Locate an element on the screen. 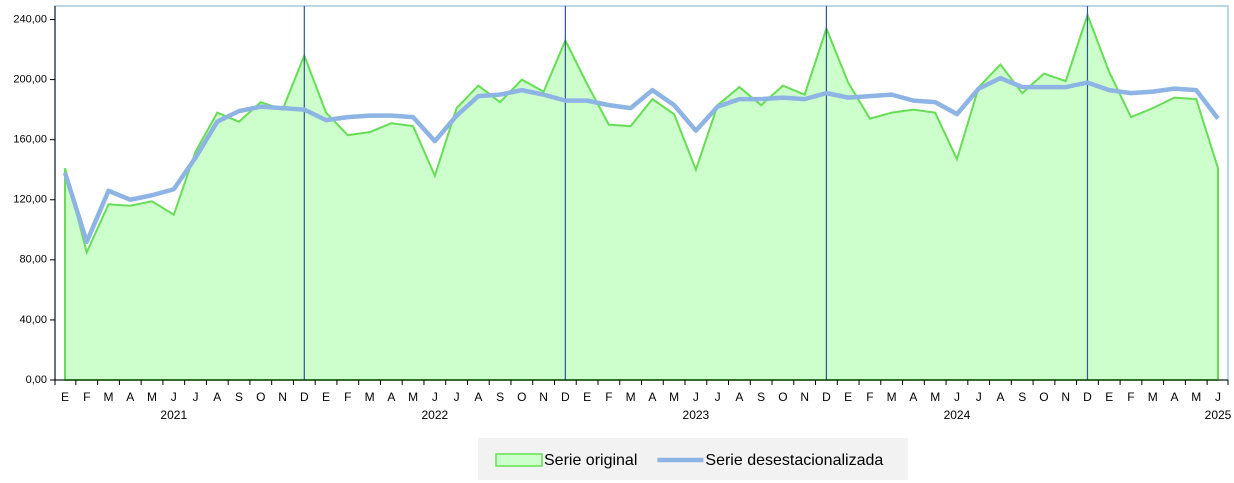 The image size is (1234, 483). y-tick-label: 240,00 is located at coordinates (30, 19).